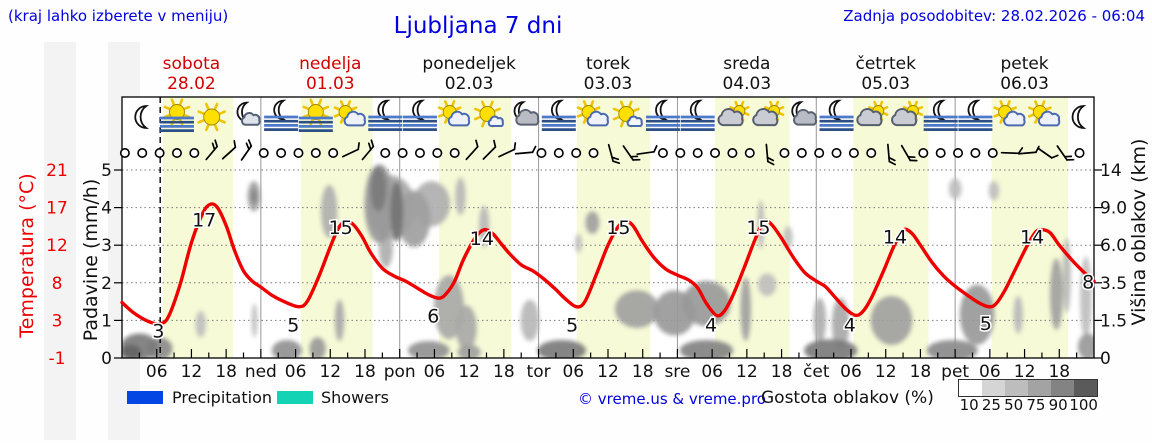  I want to click on svg-text: 17, so click(204, 220).